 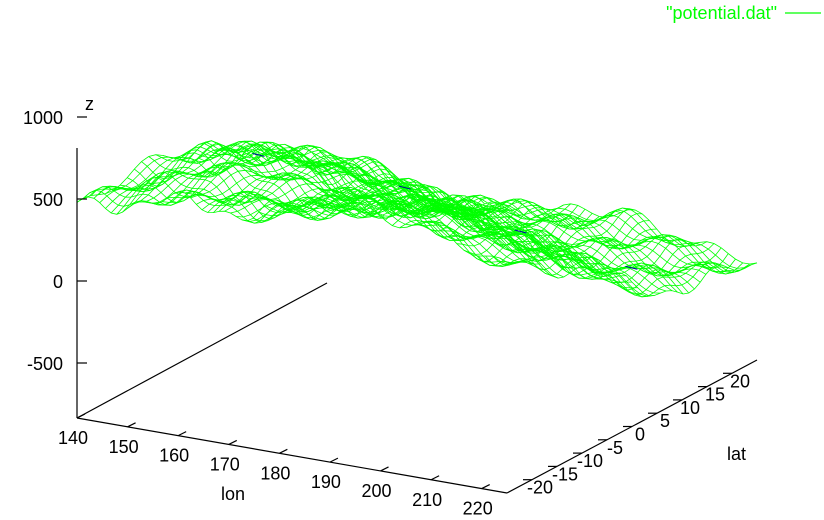 I want to click on x-axis-label: lon, so click(x=233, y=494).